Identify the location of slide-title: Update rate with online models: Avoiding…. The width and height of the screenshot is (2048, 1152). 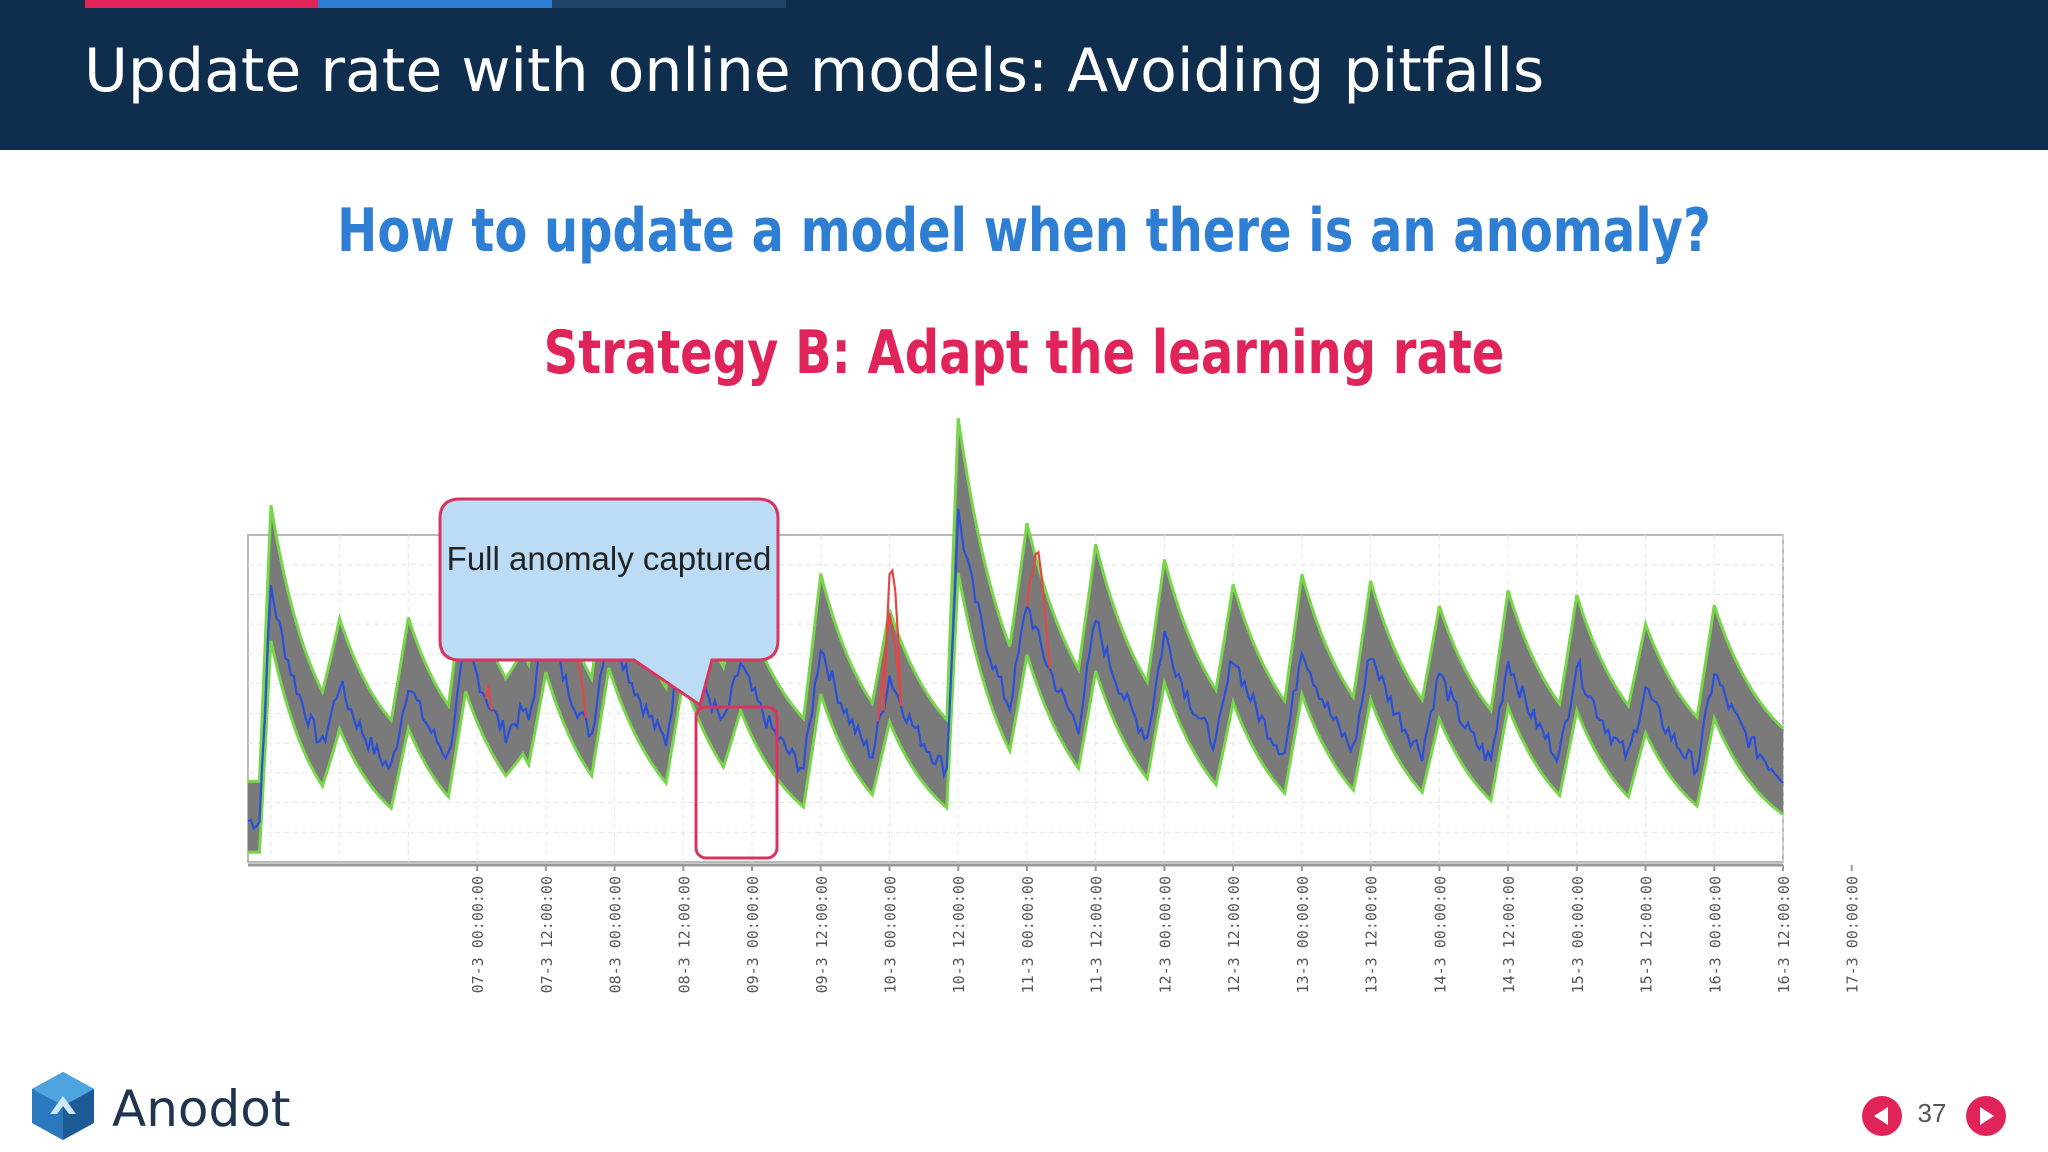
(814, 71).